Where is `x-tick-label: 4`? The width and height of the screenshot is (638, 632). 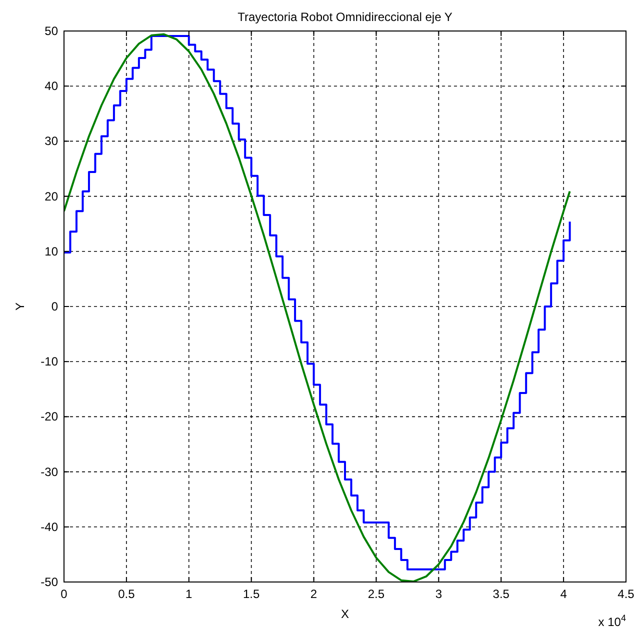 x-tick-label: 4 is located at coordinates (564, 594).